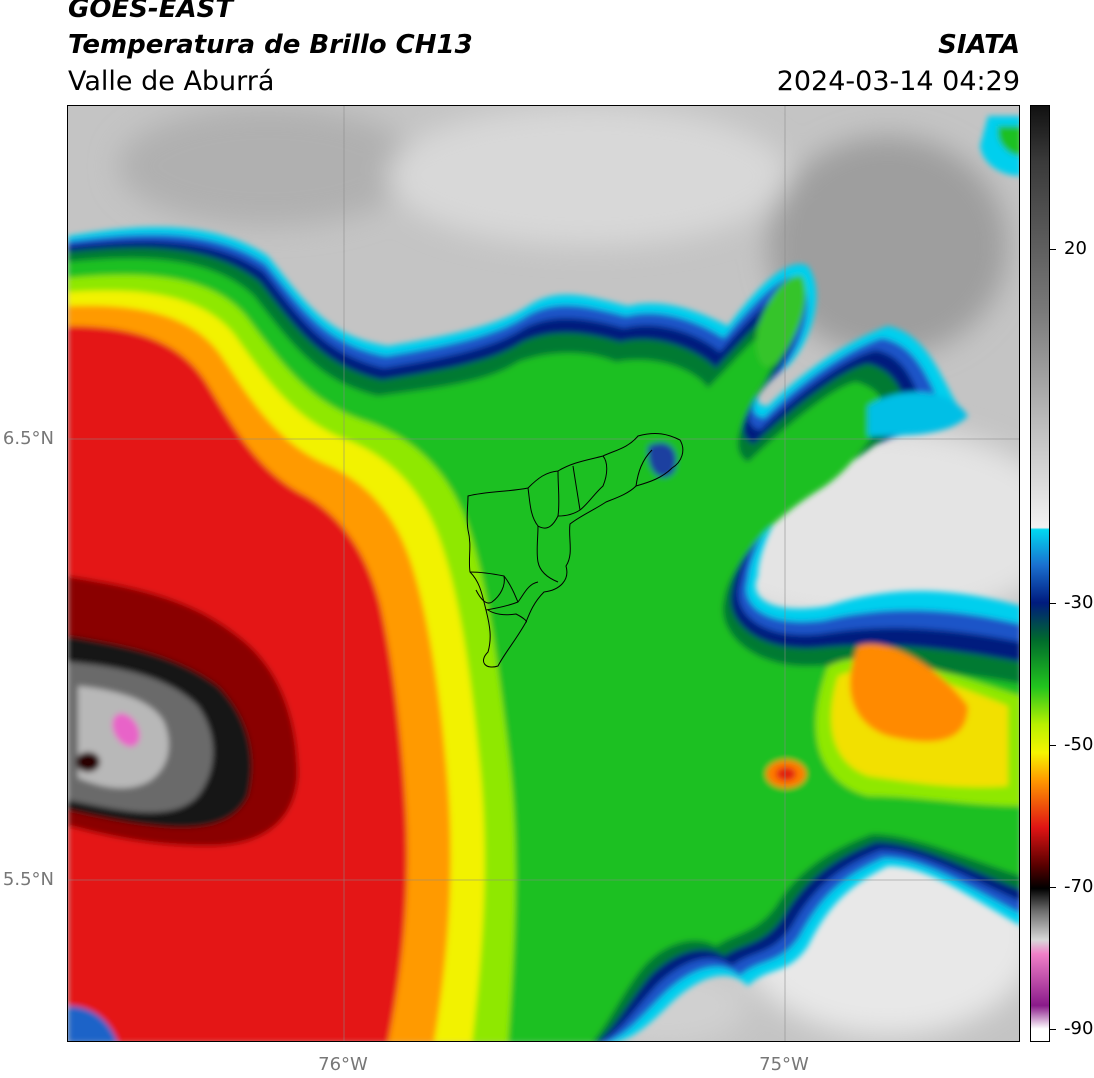  Describe the element at coordinates (918, 414) in the screenshot. I see `contour-cyan-patch-east` at that location.